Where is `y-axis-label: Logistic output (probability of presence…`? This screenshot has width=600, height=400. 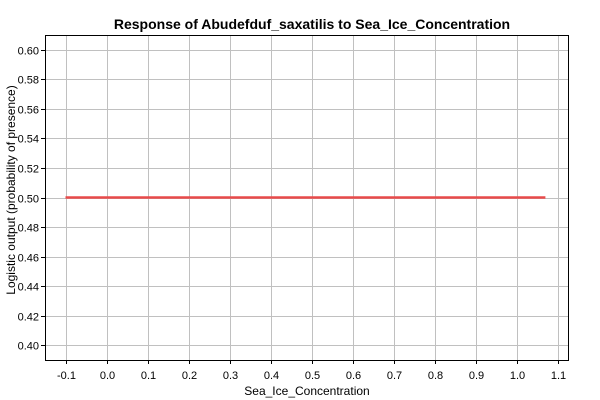 y-axis-label: Logistic output (probability of presence… is located at coordinates (11, 189).